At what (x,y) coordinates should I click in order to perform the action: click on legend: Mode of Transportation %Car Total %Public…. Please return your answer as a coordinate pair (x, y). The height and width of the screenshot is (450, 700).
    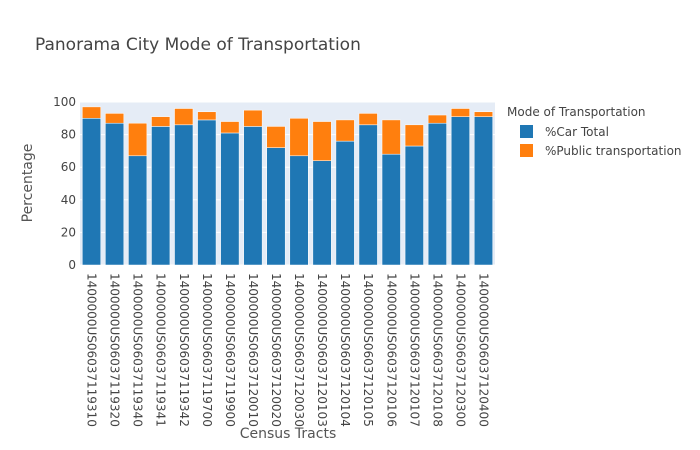
    Looking at the image, I should click on (594, 131).